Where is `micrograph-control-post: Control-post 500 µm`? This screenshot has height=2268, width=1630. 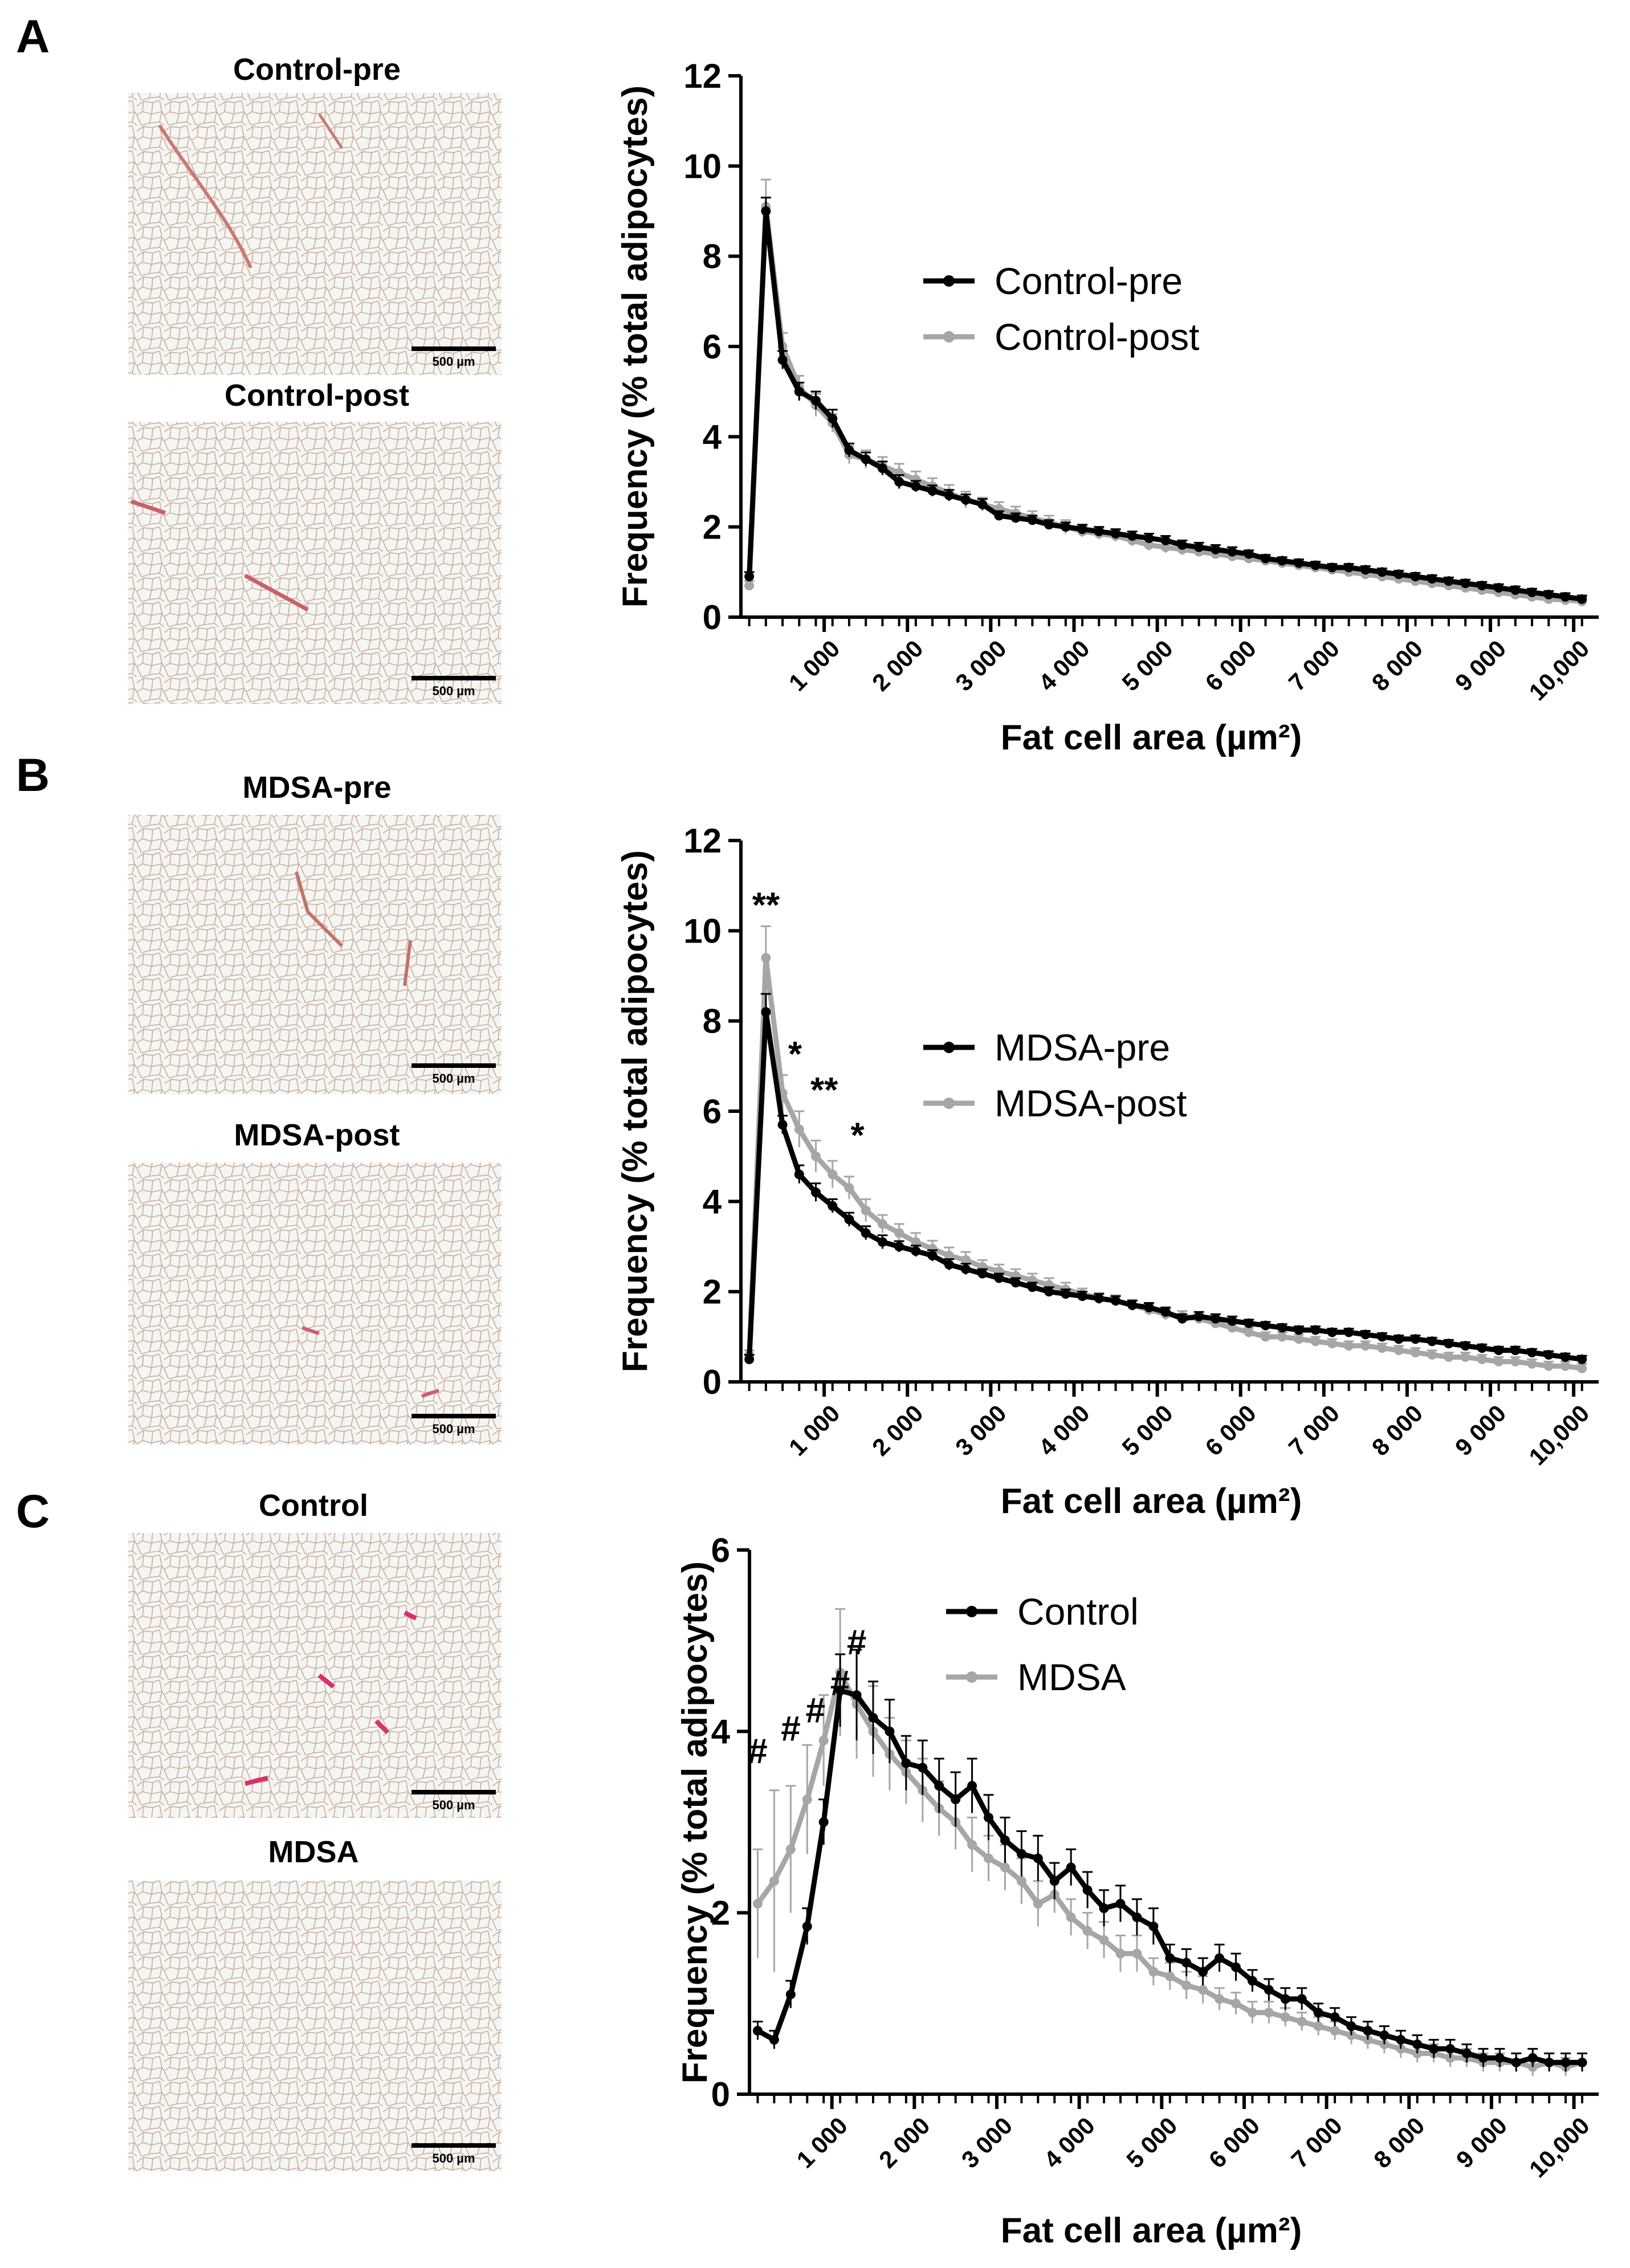
micrograph-control-post: Control-post 500 µm is located at coordinates (315, 541).